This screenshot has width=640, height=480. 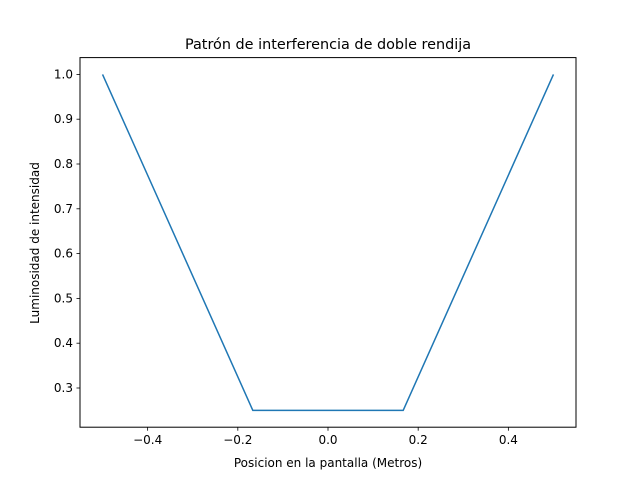 What do you see at coordinates (63, 254) in the screenshot?
I see `y-tick-label: 0.6` at bounding box center [63, 254].